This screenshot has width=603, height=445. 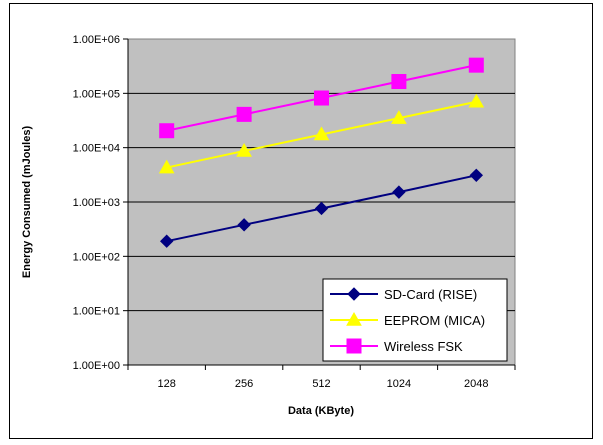 What do you see at coordinates (430, 294) in the screenshot?
I see `legend-label-1: SD-Card (RISE)` at bounding box center [430, 294].